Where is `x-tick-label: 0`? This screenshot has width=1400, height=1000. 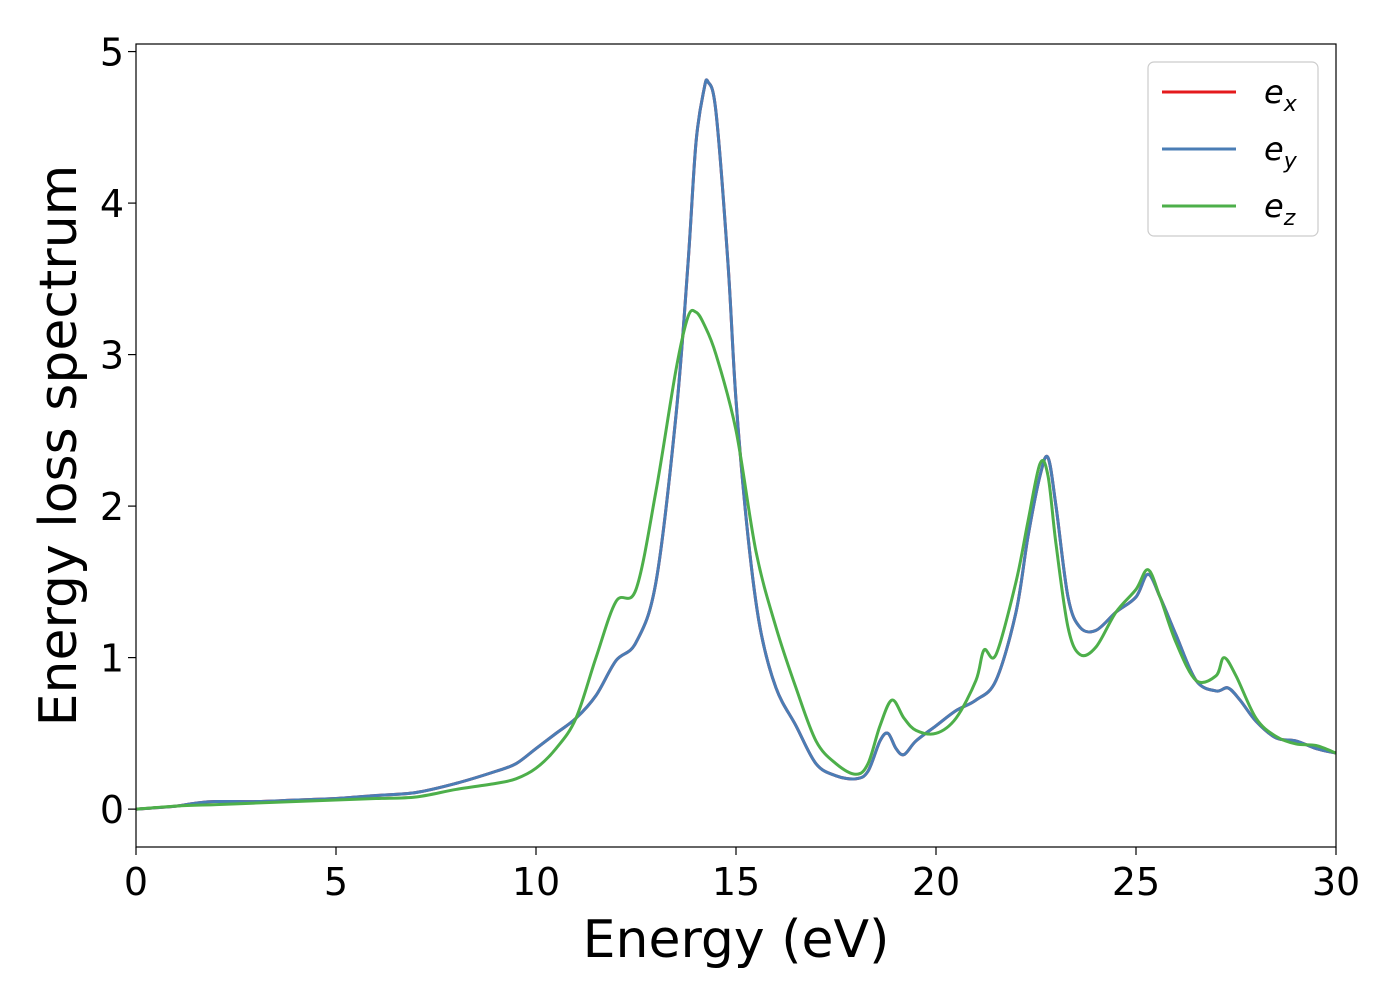
x-tick-label: 0 is located at coordinates (136, 882).